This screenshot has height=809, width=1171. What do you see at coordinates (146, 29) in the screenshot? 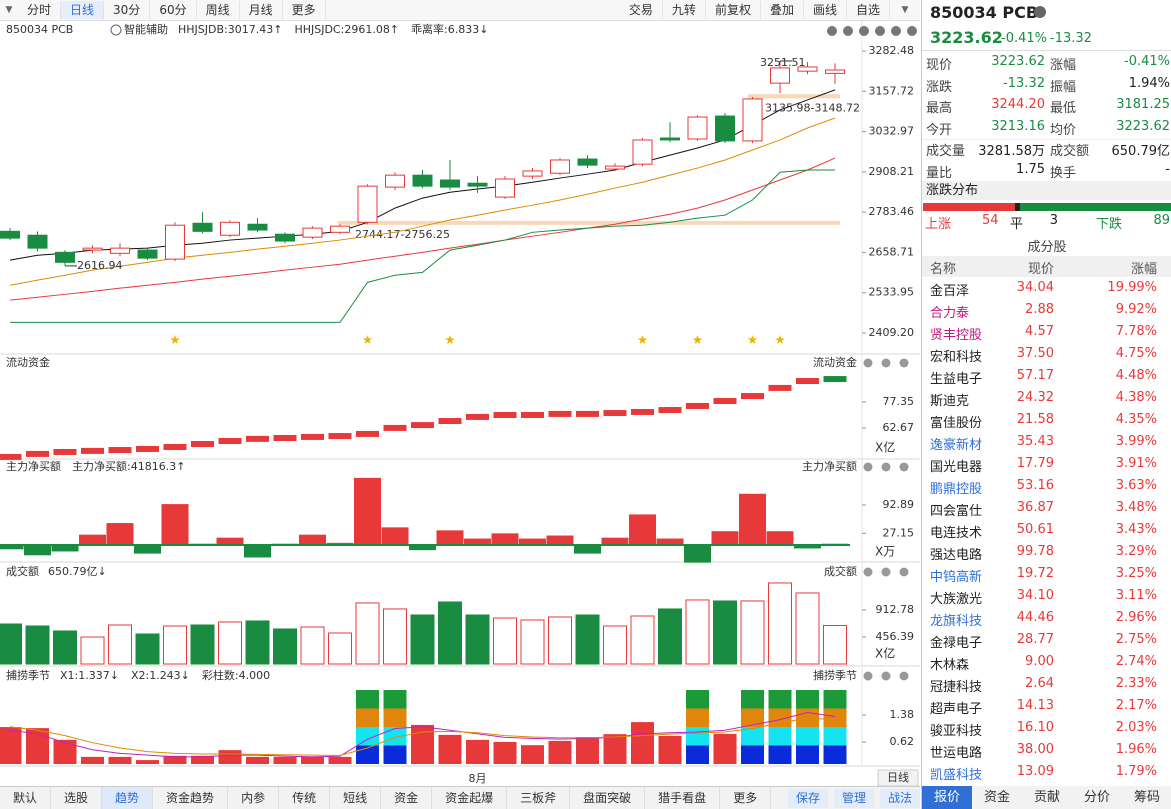
I see `assist-label: 智能辅助` at bounding box center [146, 29].